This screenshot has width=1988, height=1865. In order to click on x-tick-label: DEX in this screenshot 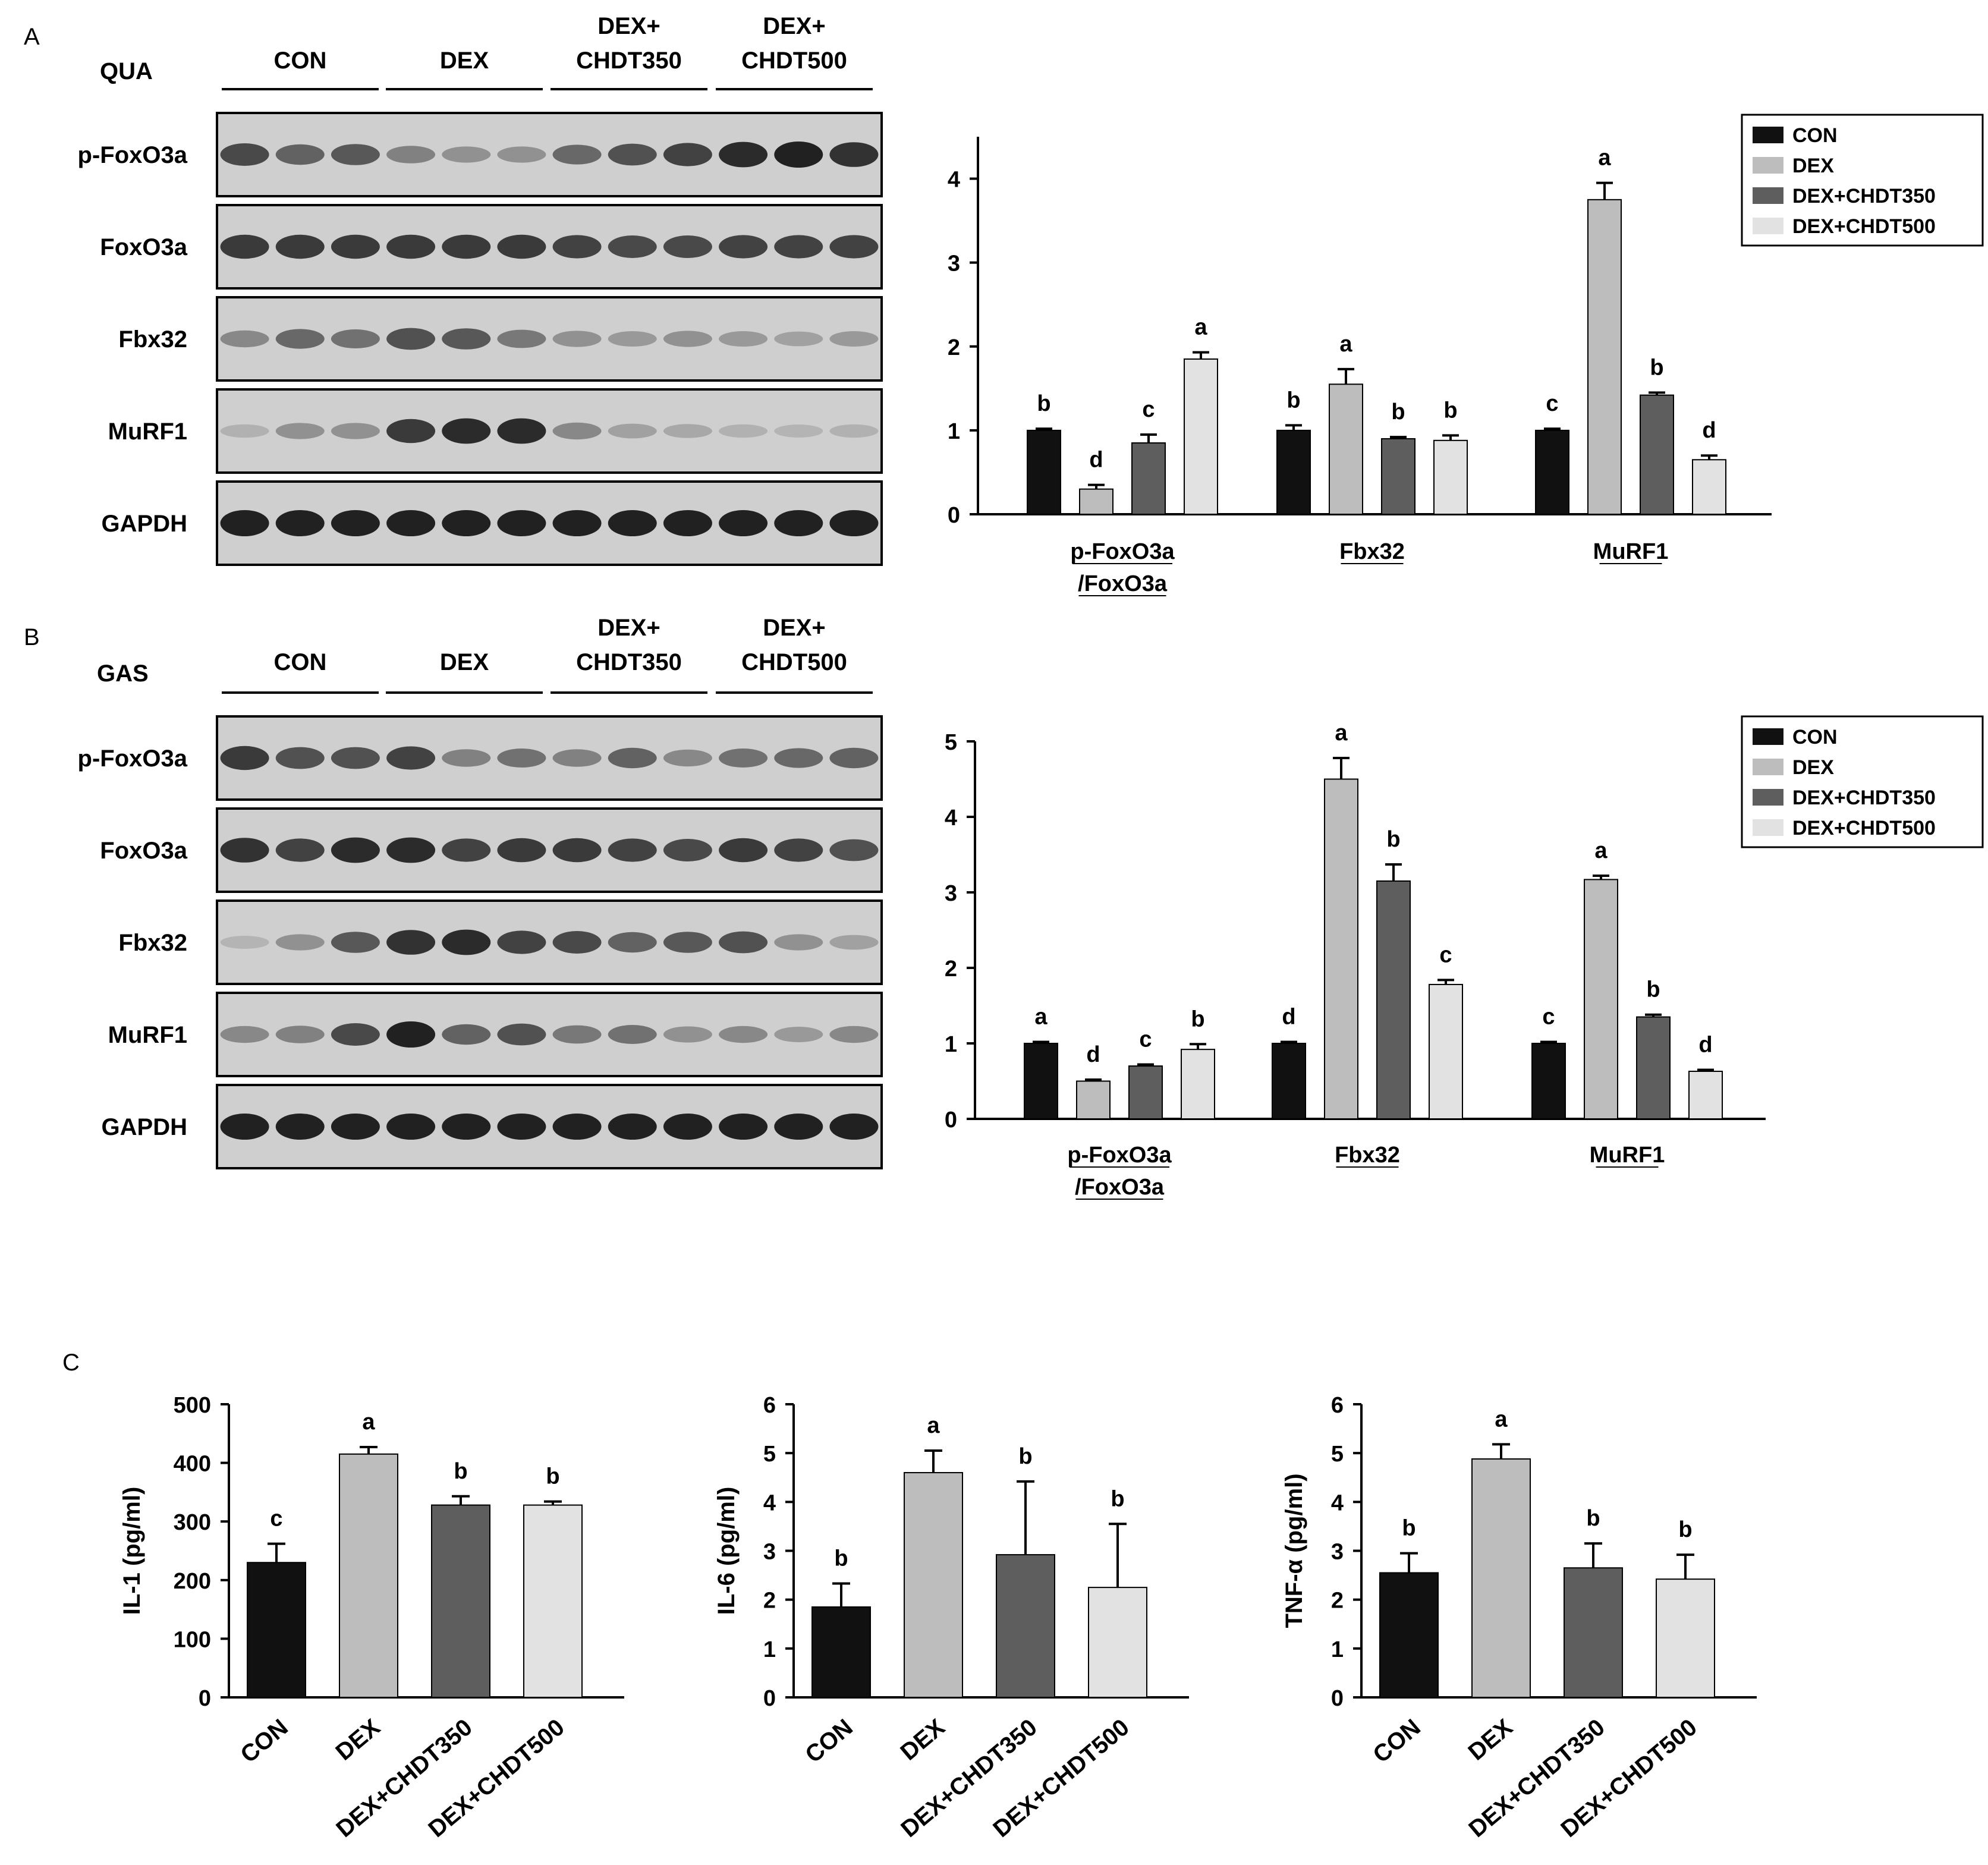, I will do `click(358, 1740)`.